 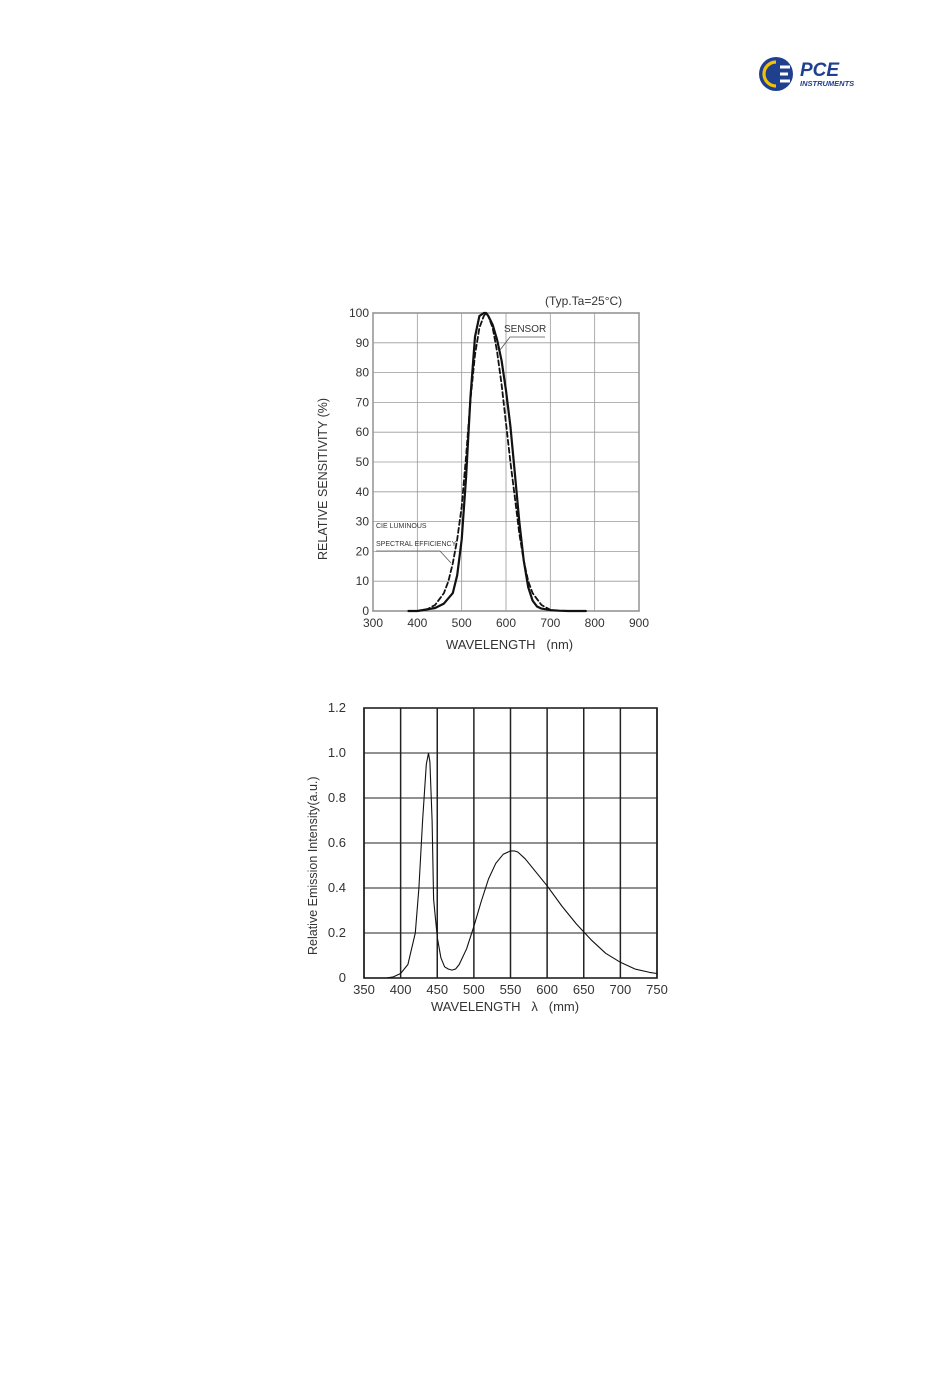 I want to click on x-tick-label: 900, so click(x=639, y=623).